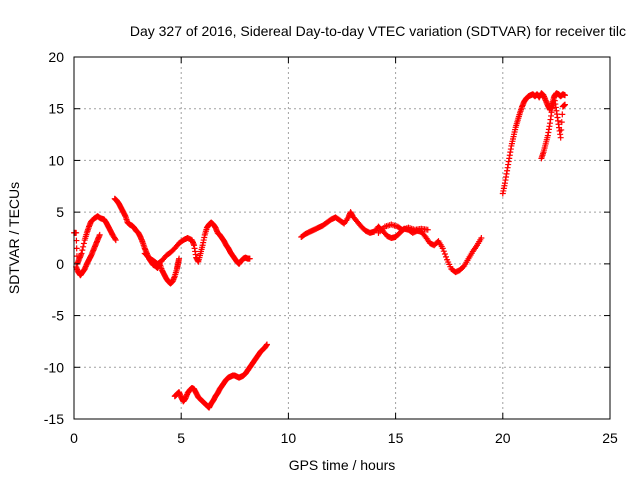 The width and height of the screenshot is (640, 480). I want to click on x-axis-label: GPS time / hours, so click(342, 465).